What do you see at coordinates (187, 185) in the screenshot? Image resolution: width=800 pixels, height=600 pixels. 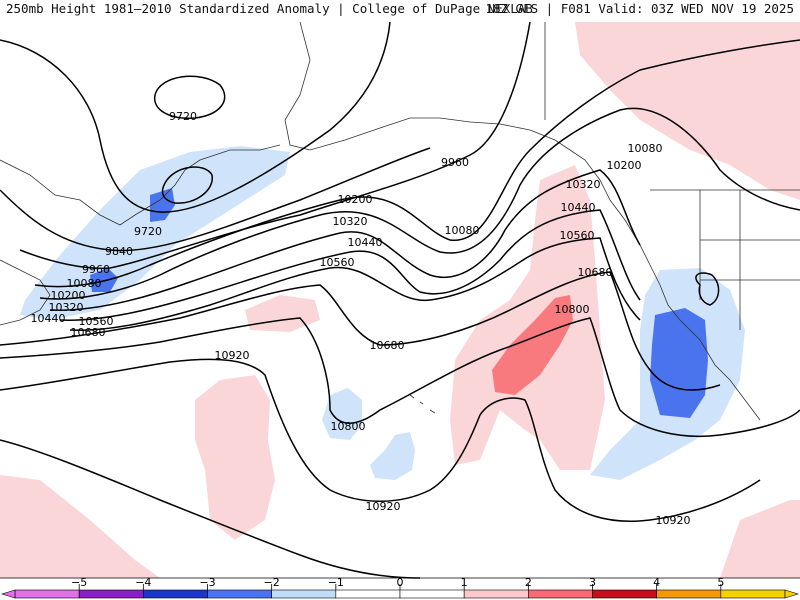 I see `contour-9720-inner` at bounding box center [187, 185].